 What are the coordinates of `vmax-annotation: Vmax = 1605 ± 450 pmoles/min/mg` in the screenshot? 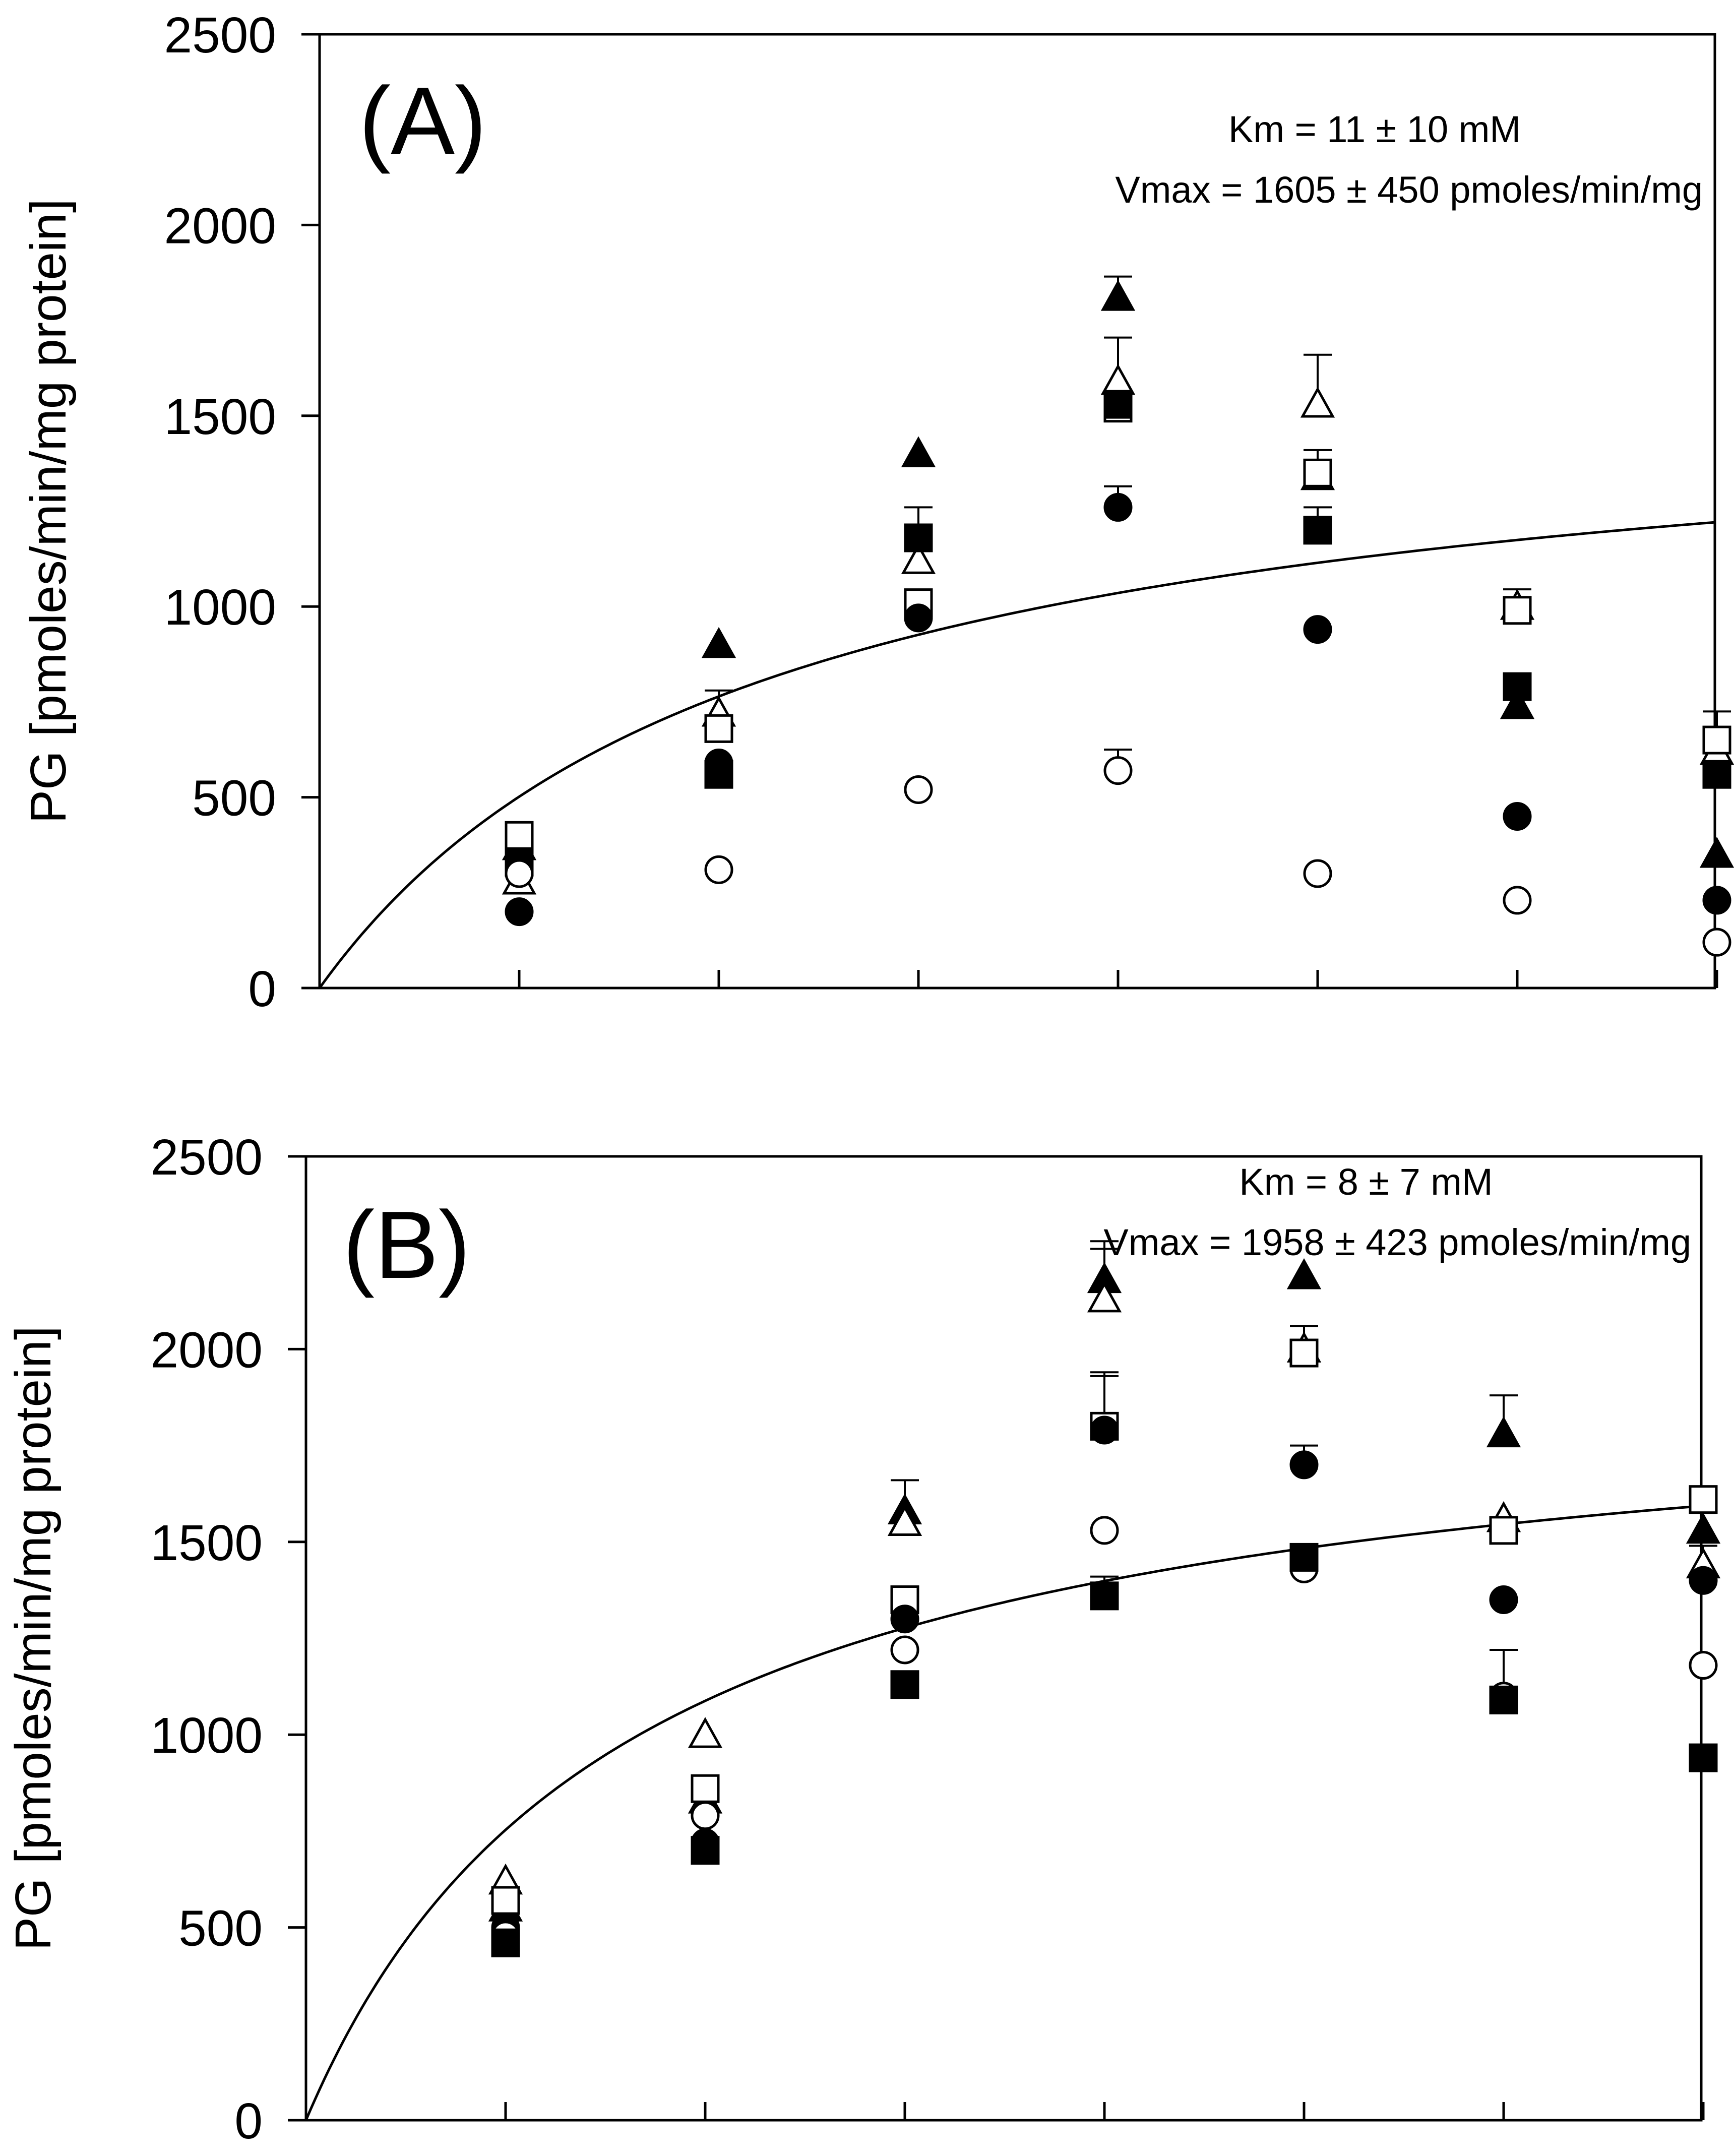 It's located at (1409, 190).